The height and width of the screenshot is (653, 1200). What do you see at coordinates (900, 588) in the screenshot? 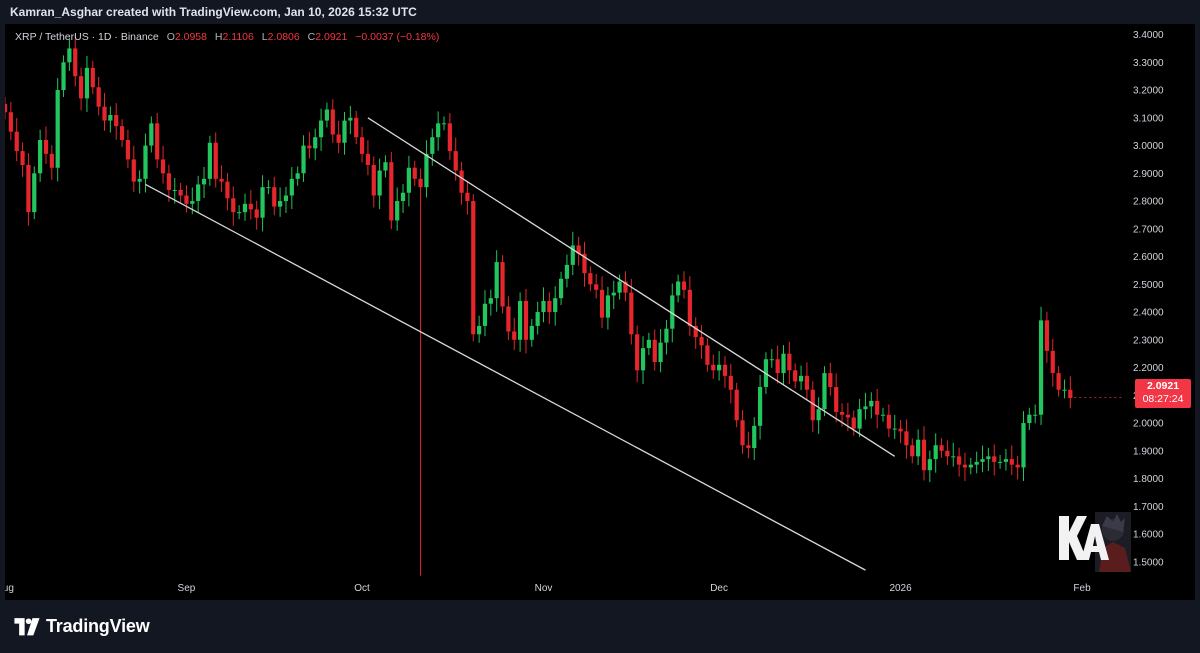
I see `x-tick-label: 2026` at bounding box center [900, 588].